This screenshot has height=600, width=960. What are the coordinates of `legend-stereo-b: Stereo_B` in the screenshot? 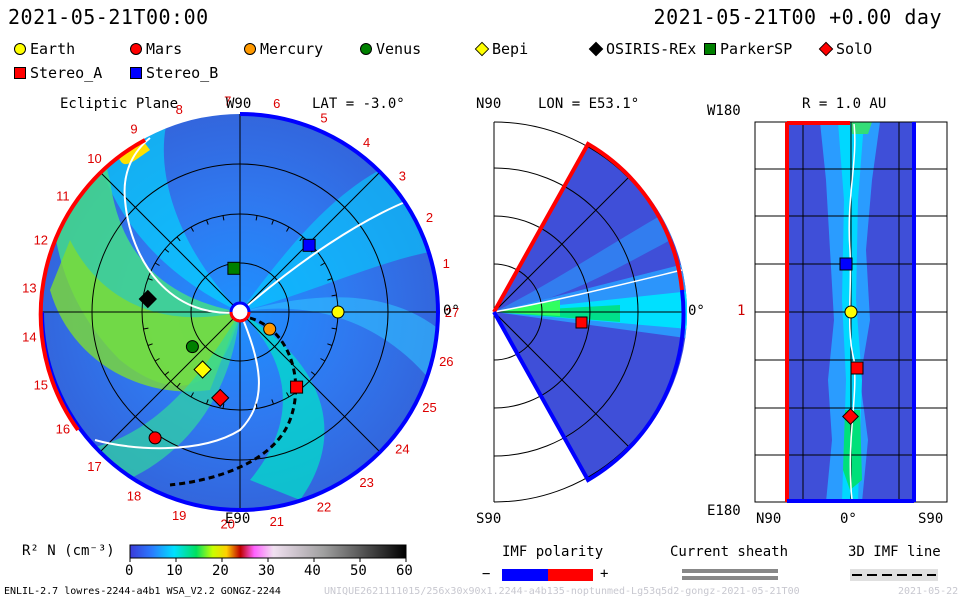 It's located at (174, 73).